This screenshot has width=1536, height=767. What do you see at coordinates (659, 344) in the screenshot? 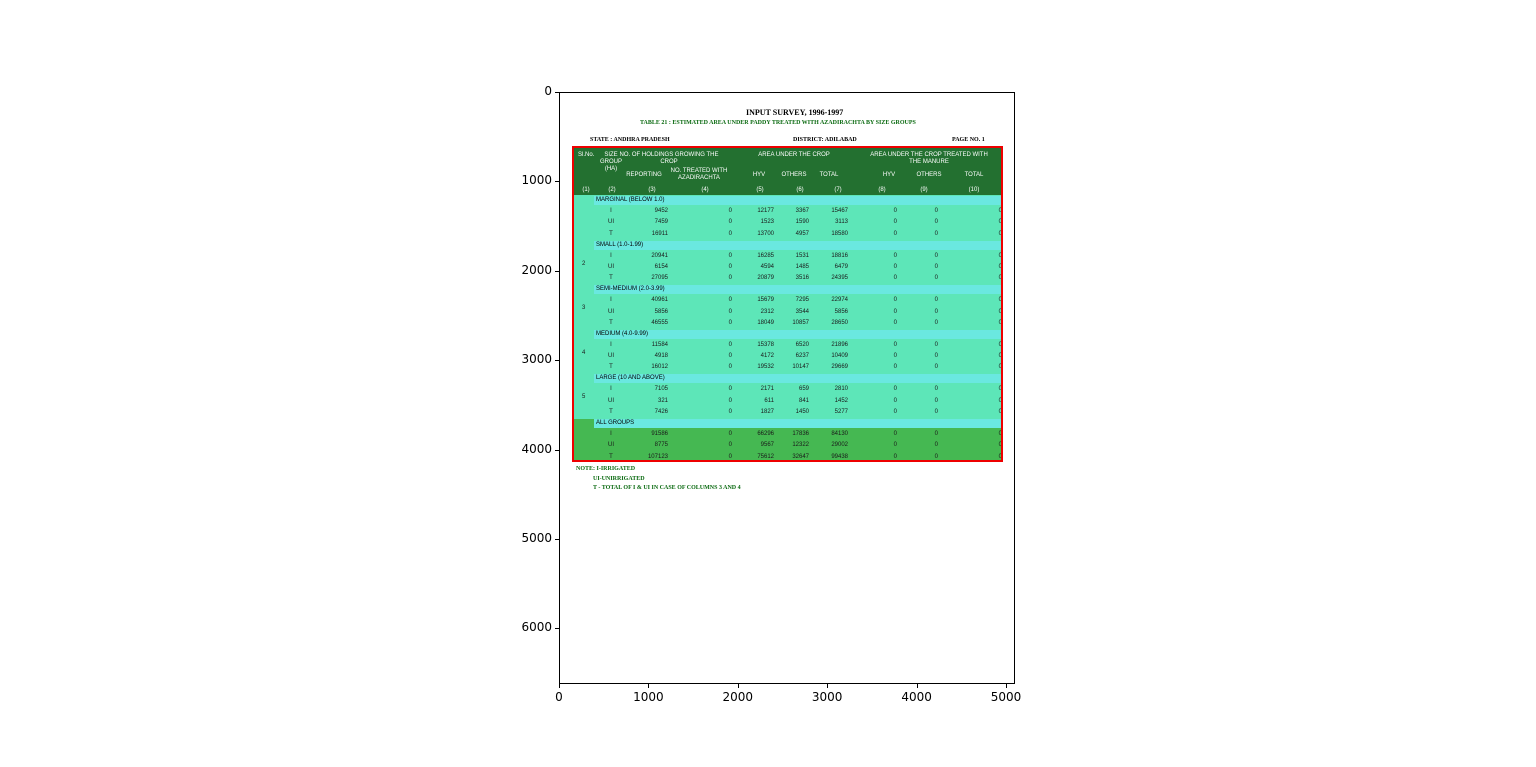
I see `table-cell: 11584` at bounding box center [659, 344].